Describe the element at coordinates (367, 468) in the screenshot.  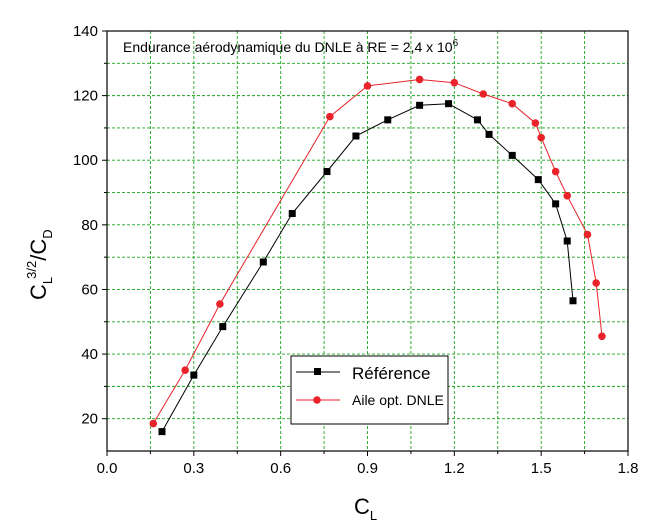
I see `x-tick-label: 0.9` at that location.